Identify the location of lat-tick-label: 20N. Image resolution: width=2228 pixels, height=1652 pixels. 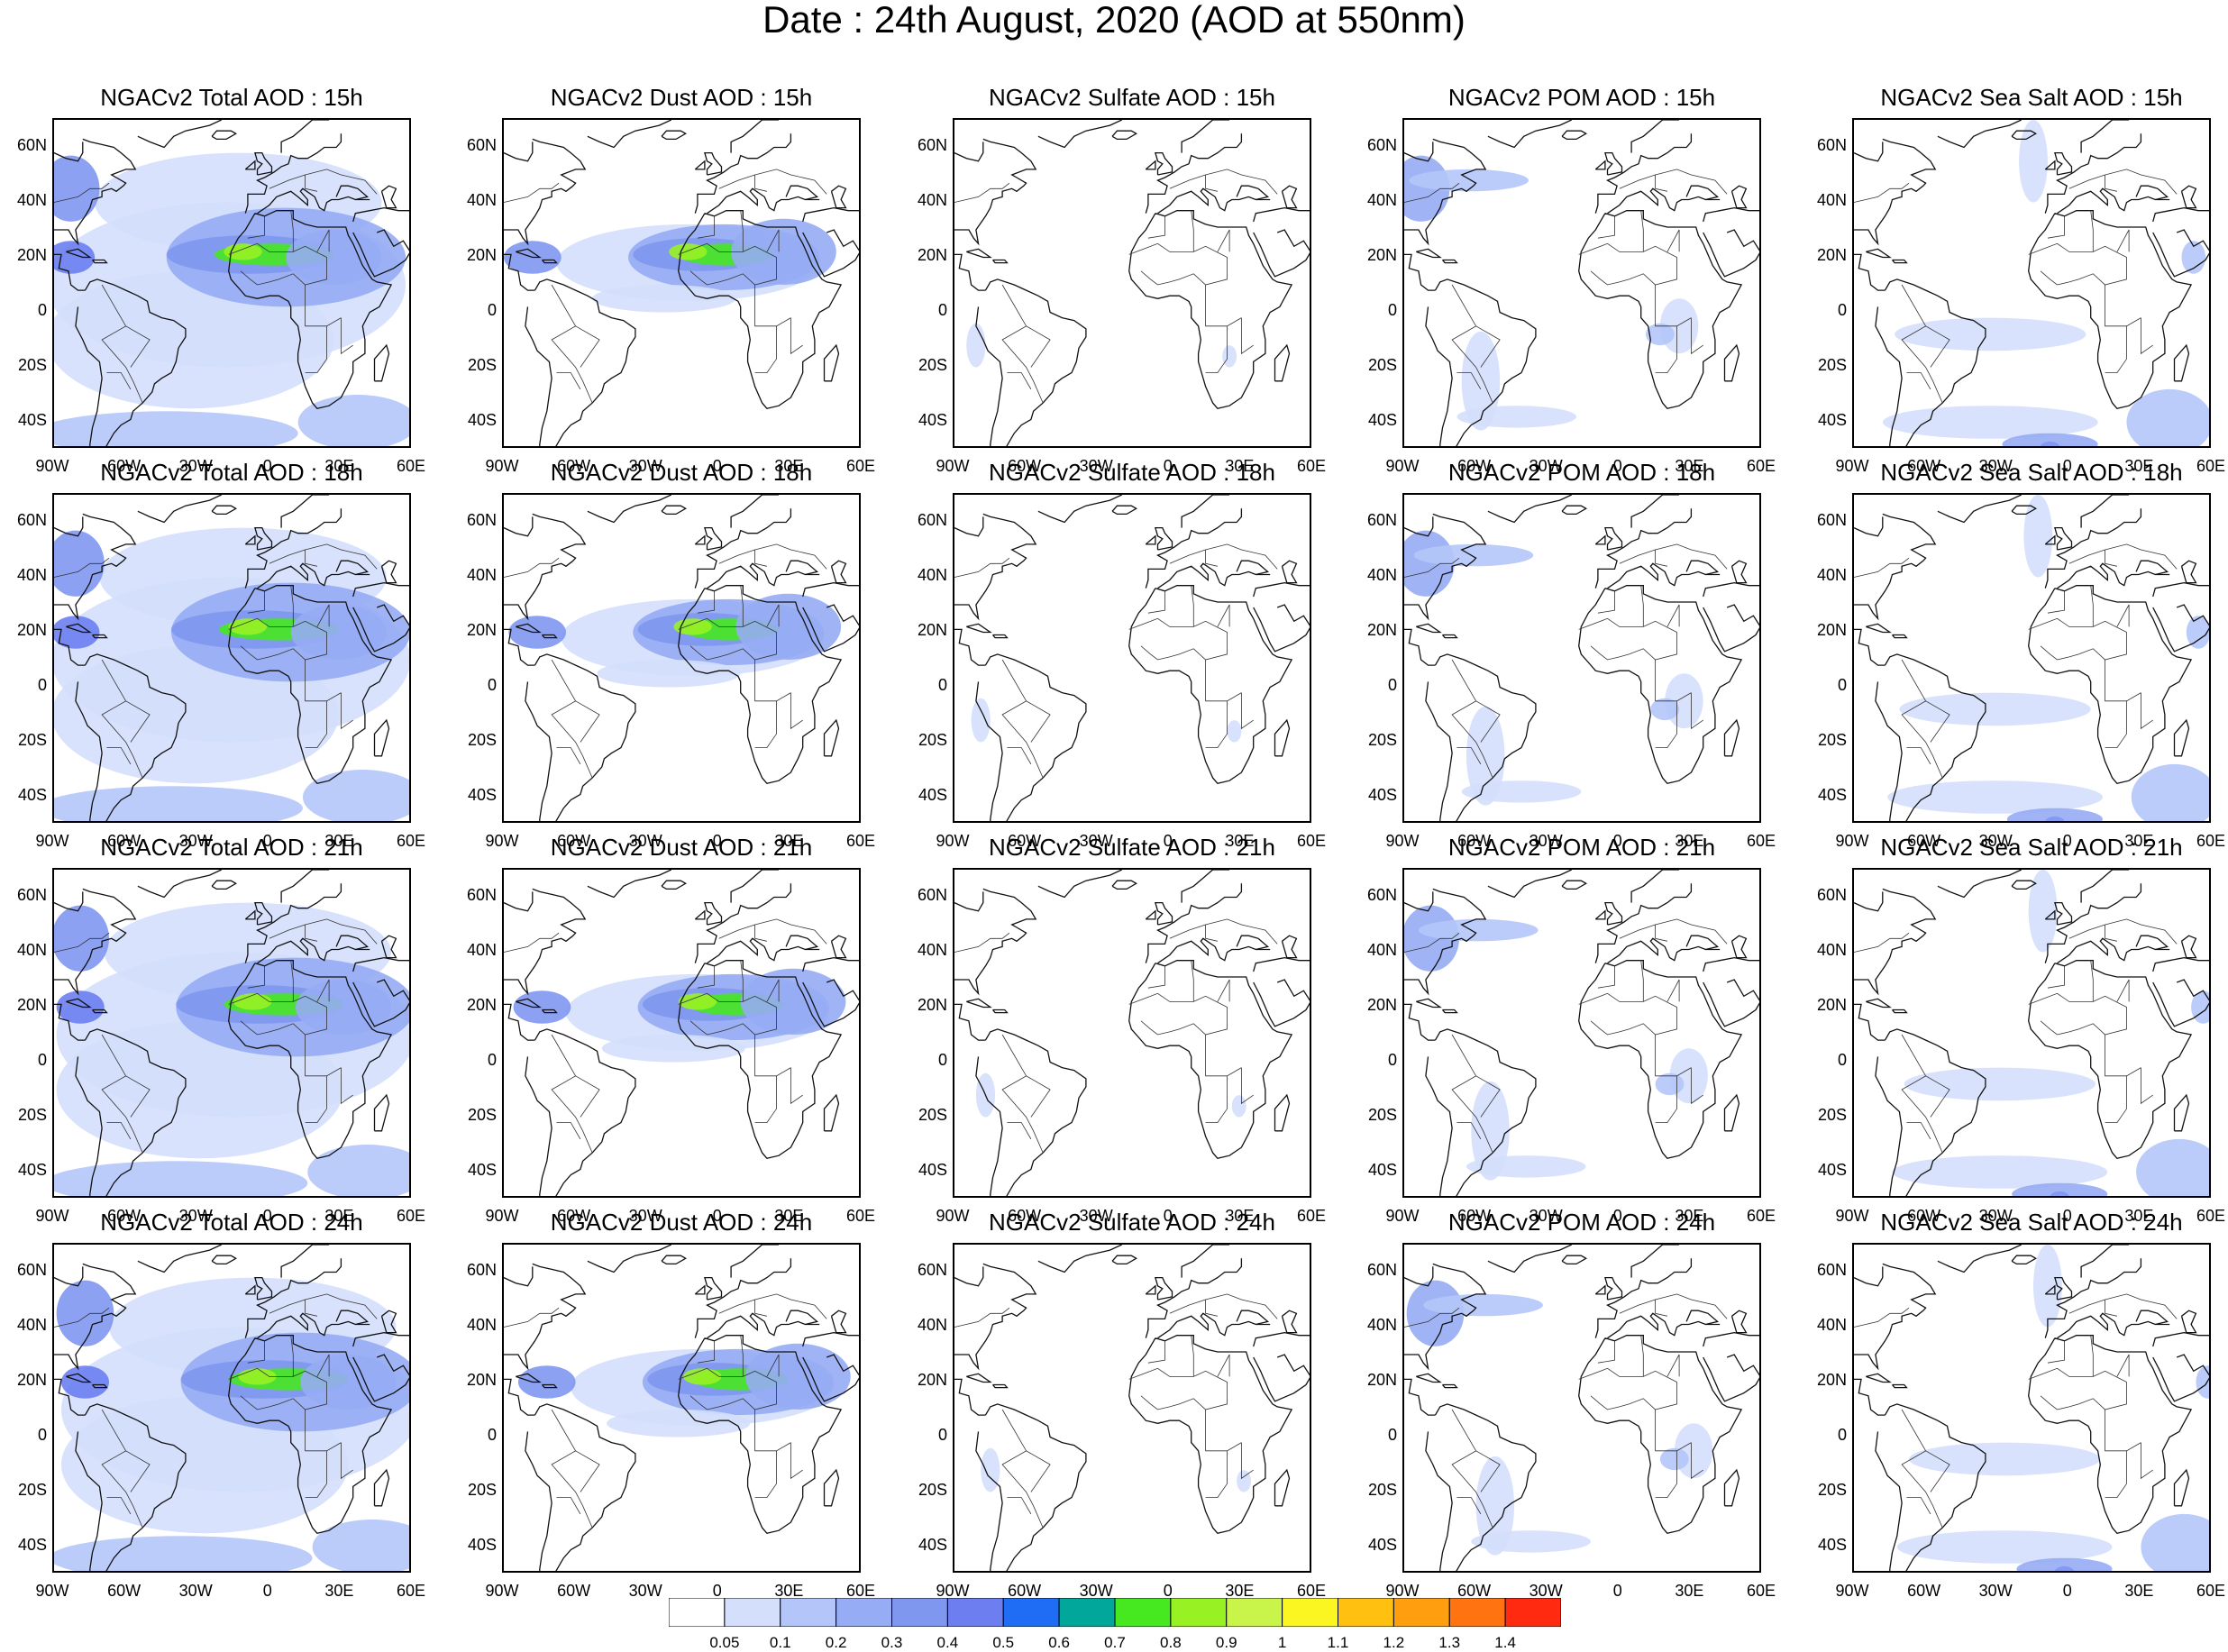
(932, 630).